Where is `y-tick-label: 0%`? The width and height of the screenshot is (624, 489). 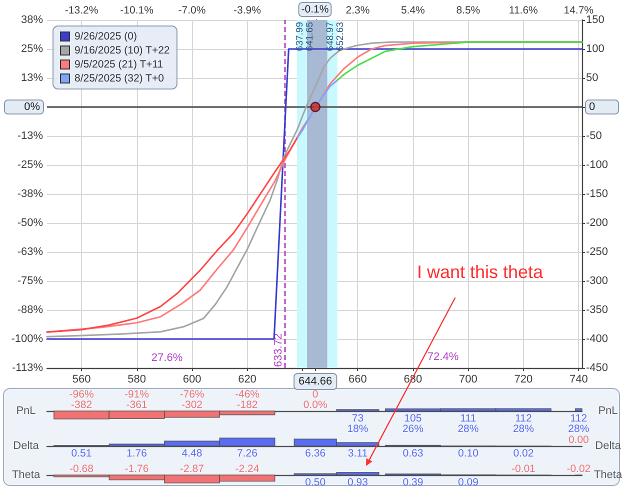
y-tick-label: 0% is located at coordinates (32, 107).